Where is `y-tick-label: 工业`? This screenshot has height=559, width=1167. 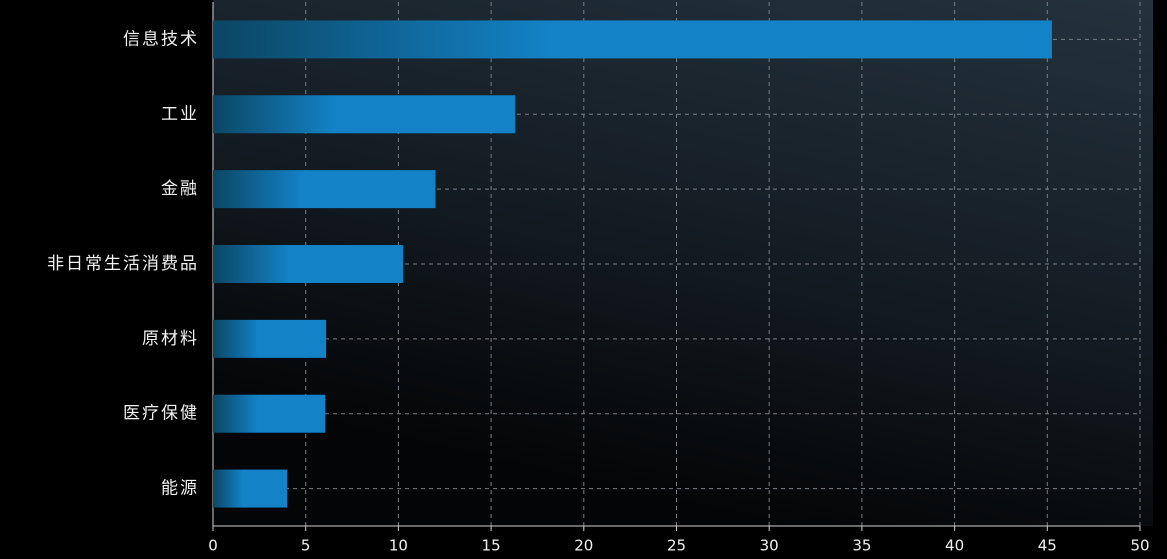
y-tick-label: 工业 is located at coordinates (180, 114).